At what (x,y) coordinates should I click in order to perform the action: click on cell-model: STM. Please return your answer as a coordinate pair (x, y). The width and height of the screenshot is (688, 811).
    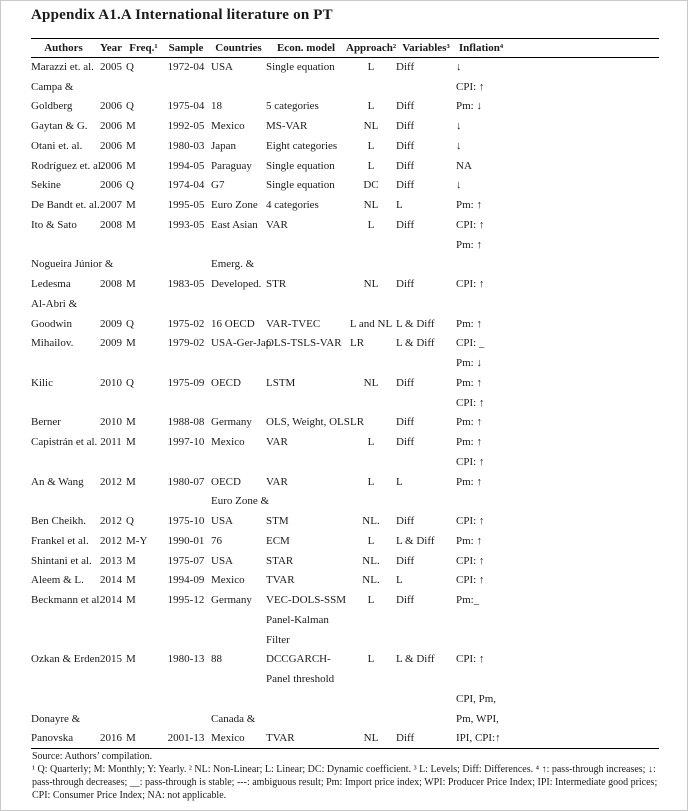
    Looking at the image, I should click on (277, 521).